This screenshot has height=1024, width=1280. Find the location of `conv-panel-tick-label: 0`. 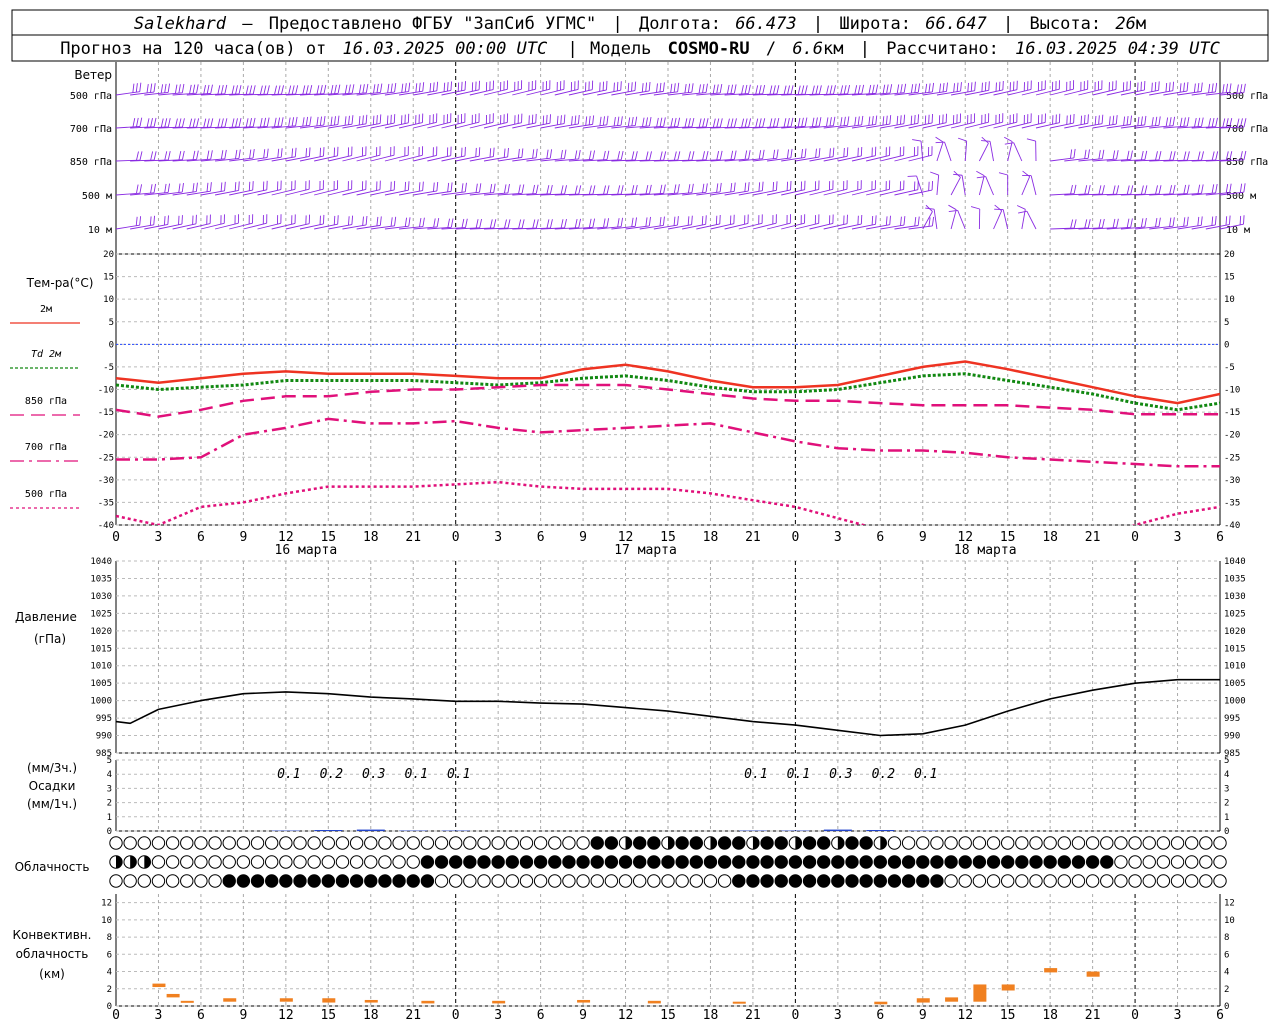

conv-panel-tick-label: 0 is located at coordinates (109, 1007).